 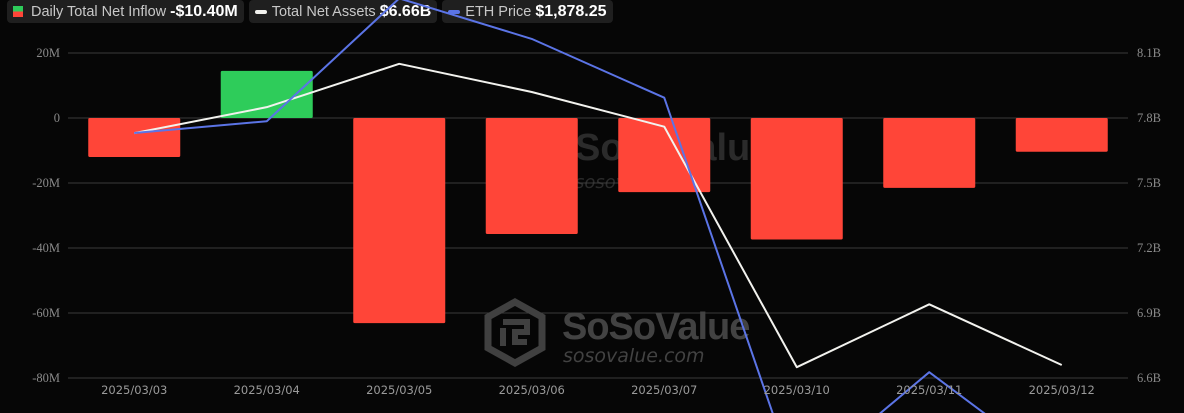 What do you see at coordinates (1149, 53) in the screenshot?
I see `right-axis-tick: 8.1B` at bounding box center [1149, 53].